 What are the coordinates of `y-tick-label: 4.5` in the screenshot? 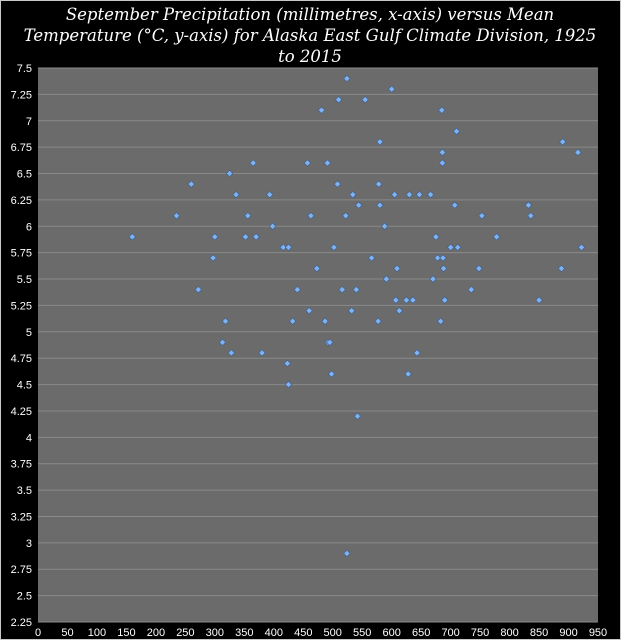 It's located at (24, 386).